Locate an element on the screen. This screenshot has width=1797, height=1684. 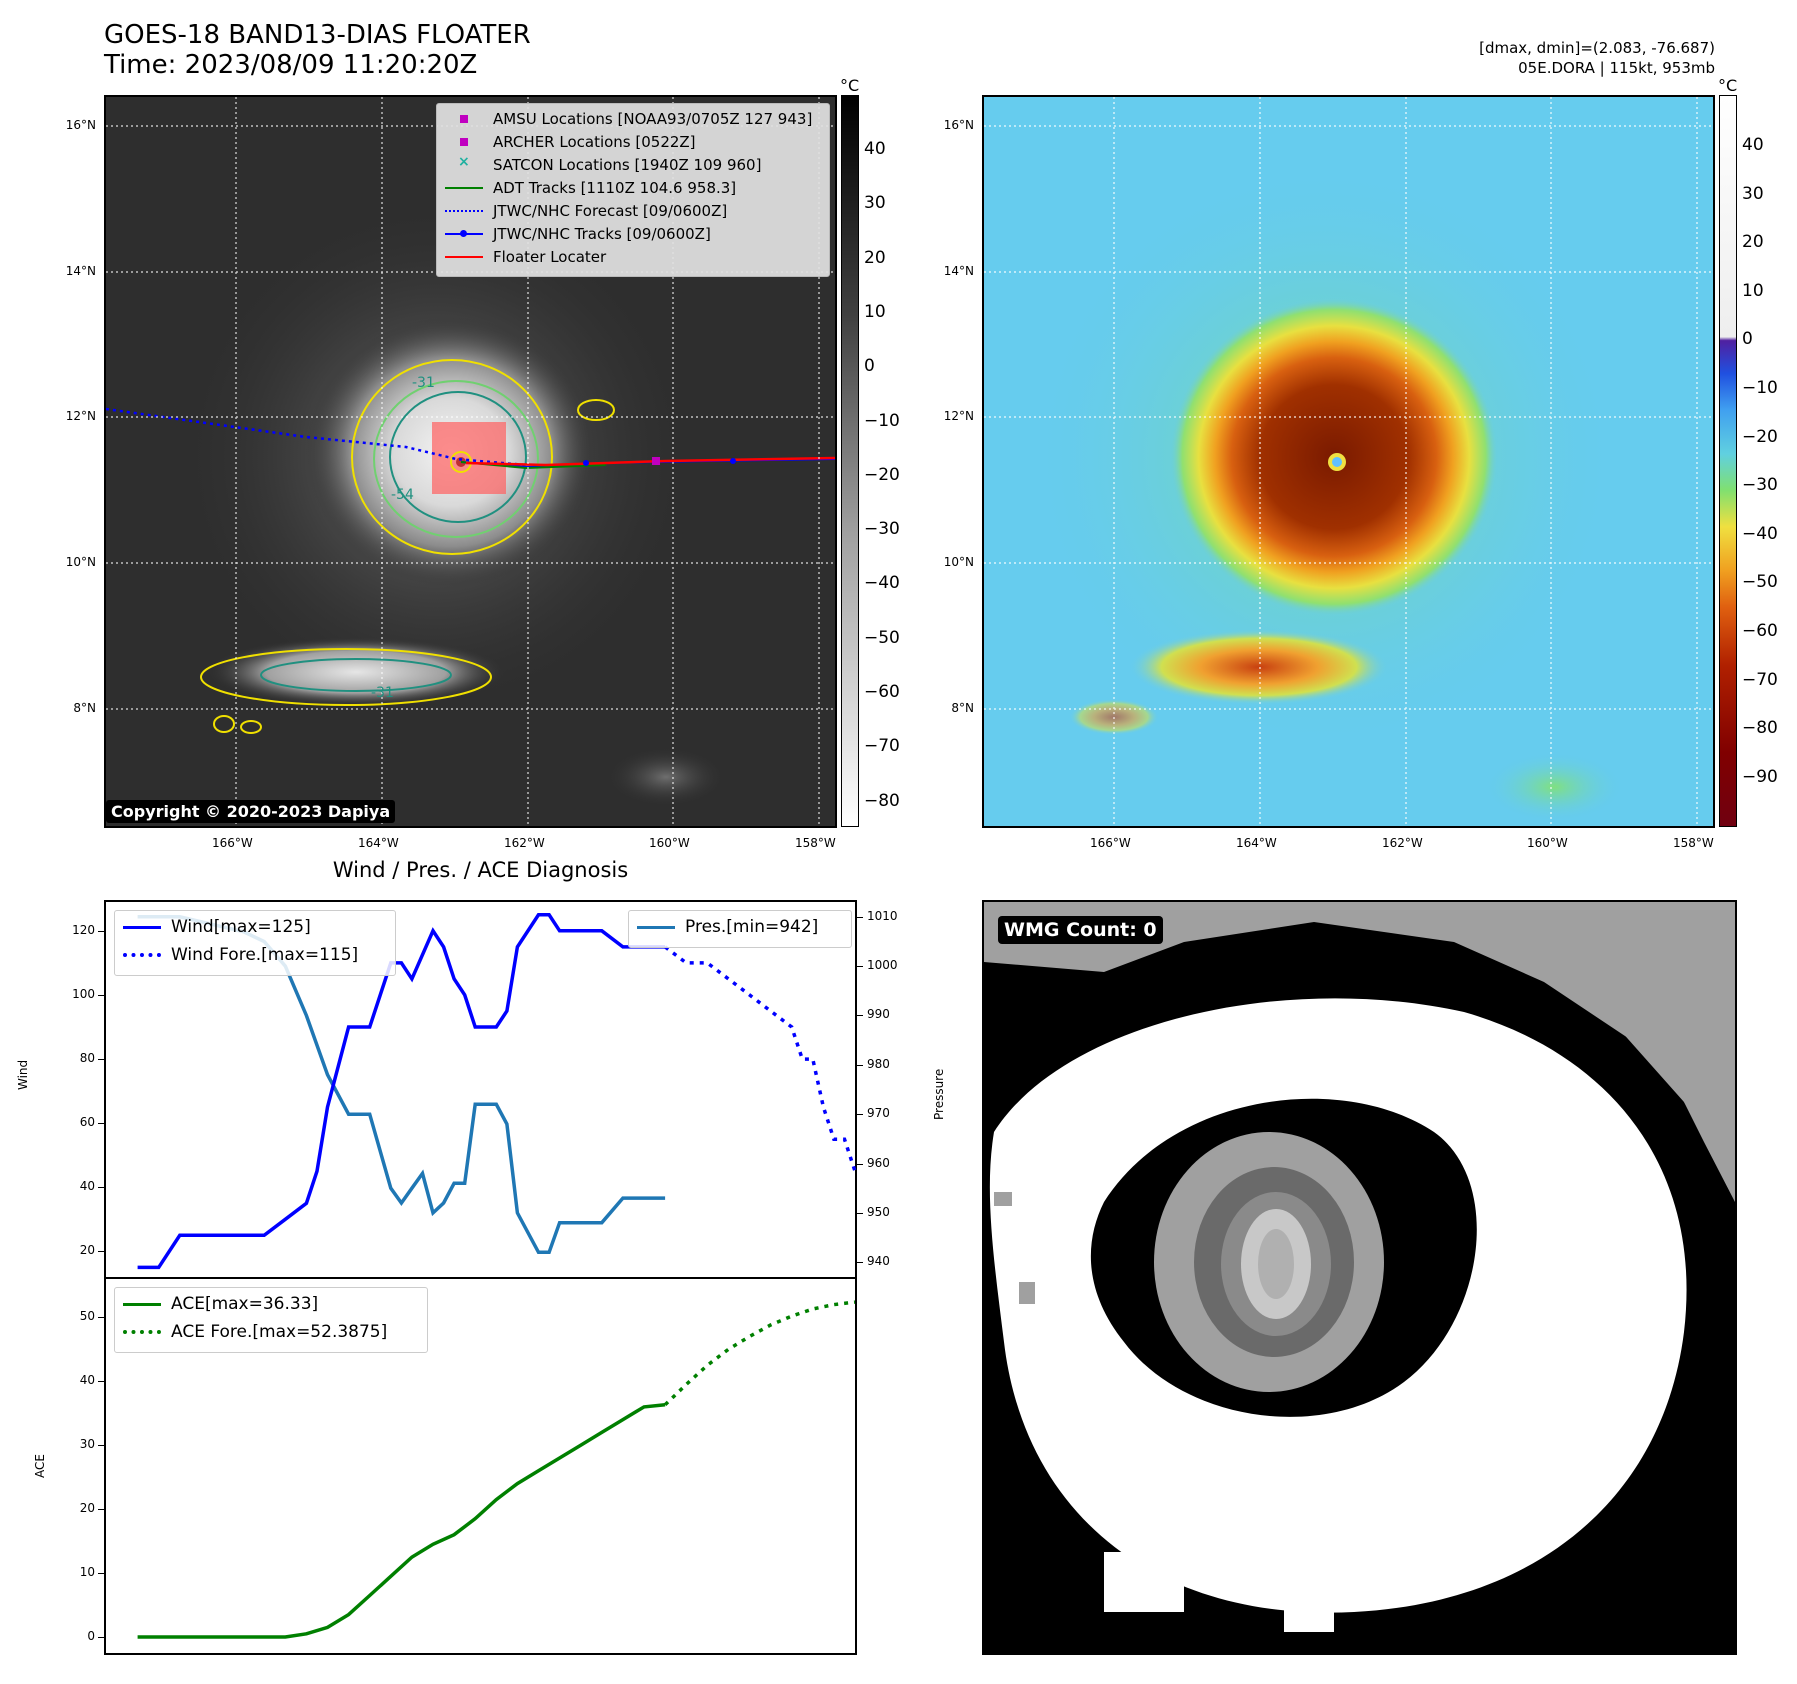
color-colorbar-tick: 30 is located at coordinates (1753, 193).